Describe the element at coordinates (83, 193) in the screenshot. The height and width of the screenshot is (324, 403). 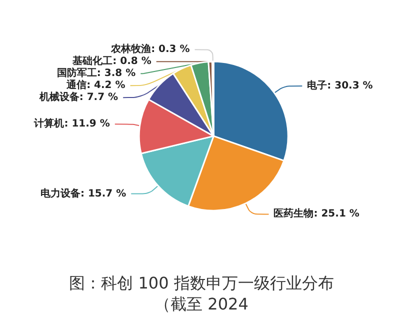
I see `slice-label: 电力设备: 15.7 %` at that location.